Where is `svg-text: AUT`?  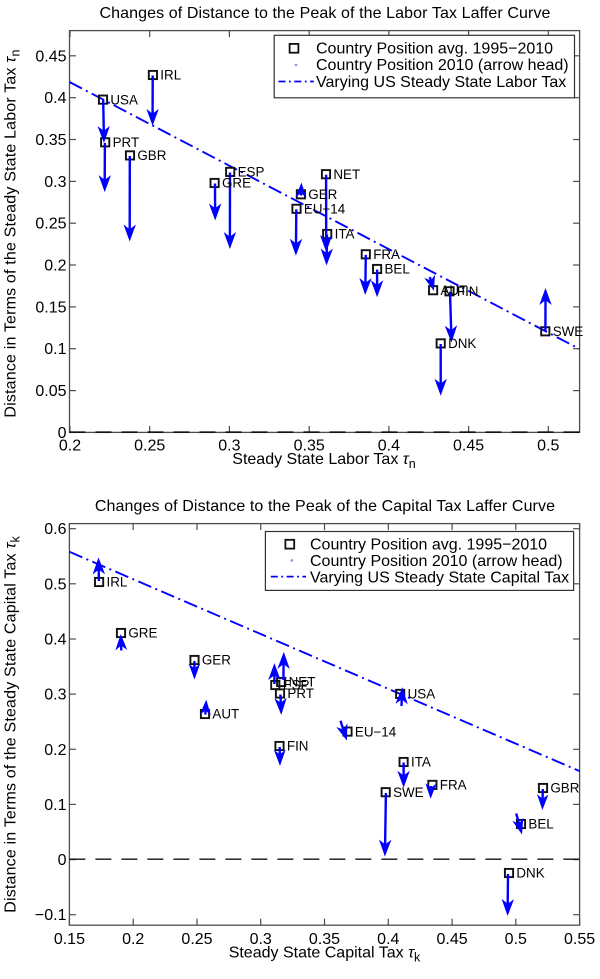
svg-text: AUT is located at coordinates (225, 714).